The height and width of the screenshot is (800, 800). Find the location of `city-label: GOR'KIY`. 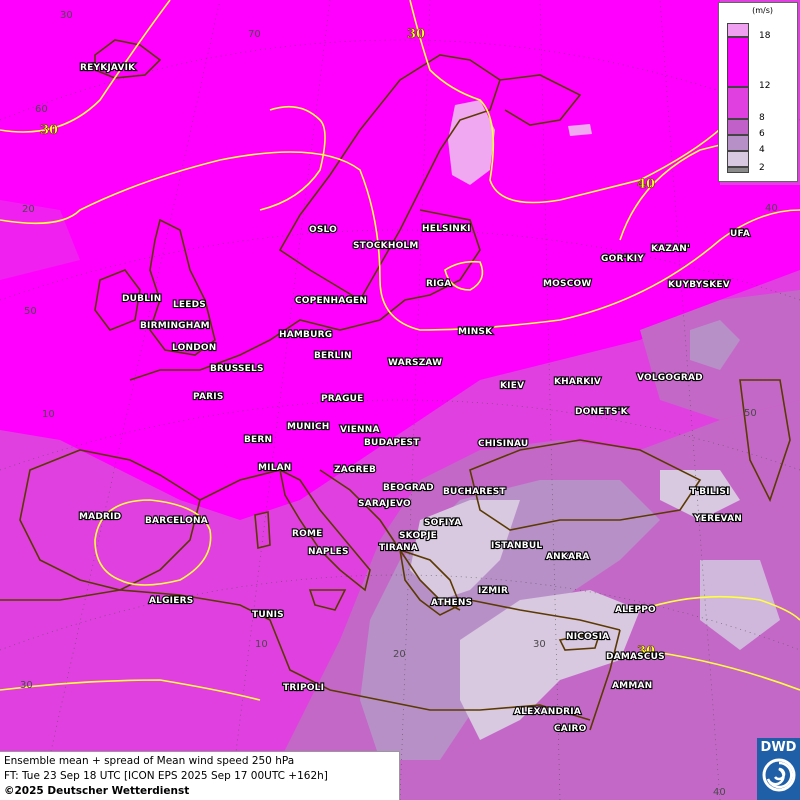

city-label: GOR'KIY is located at coordinates (622, 259).